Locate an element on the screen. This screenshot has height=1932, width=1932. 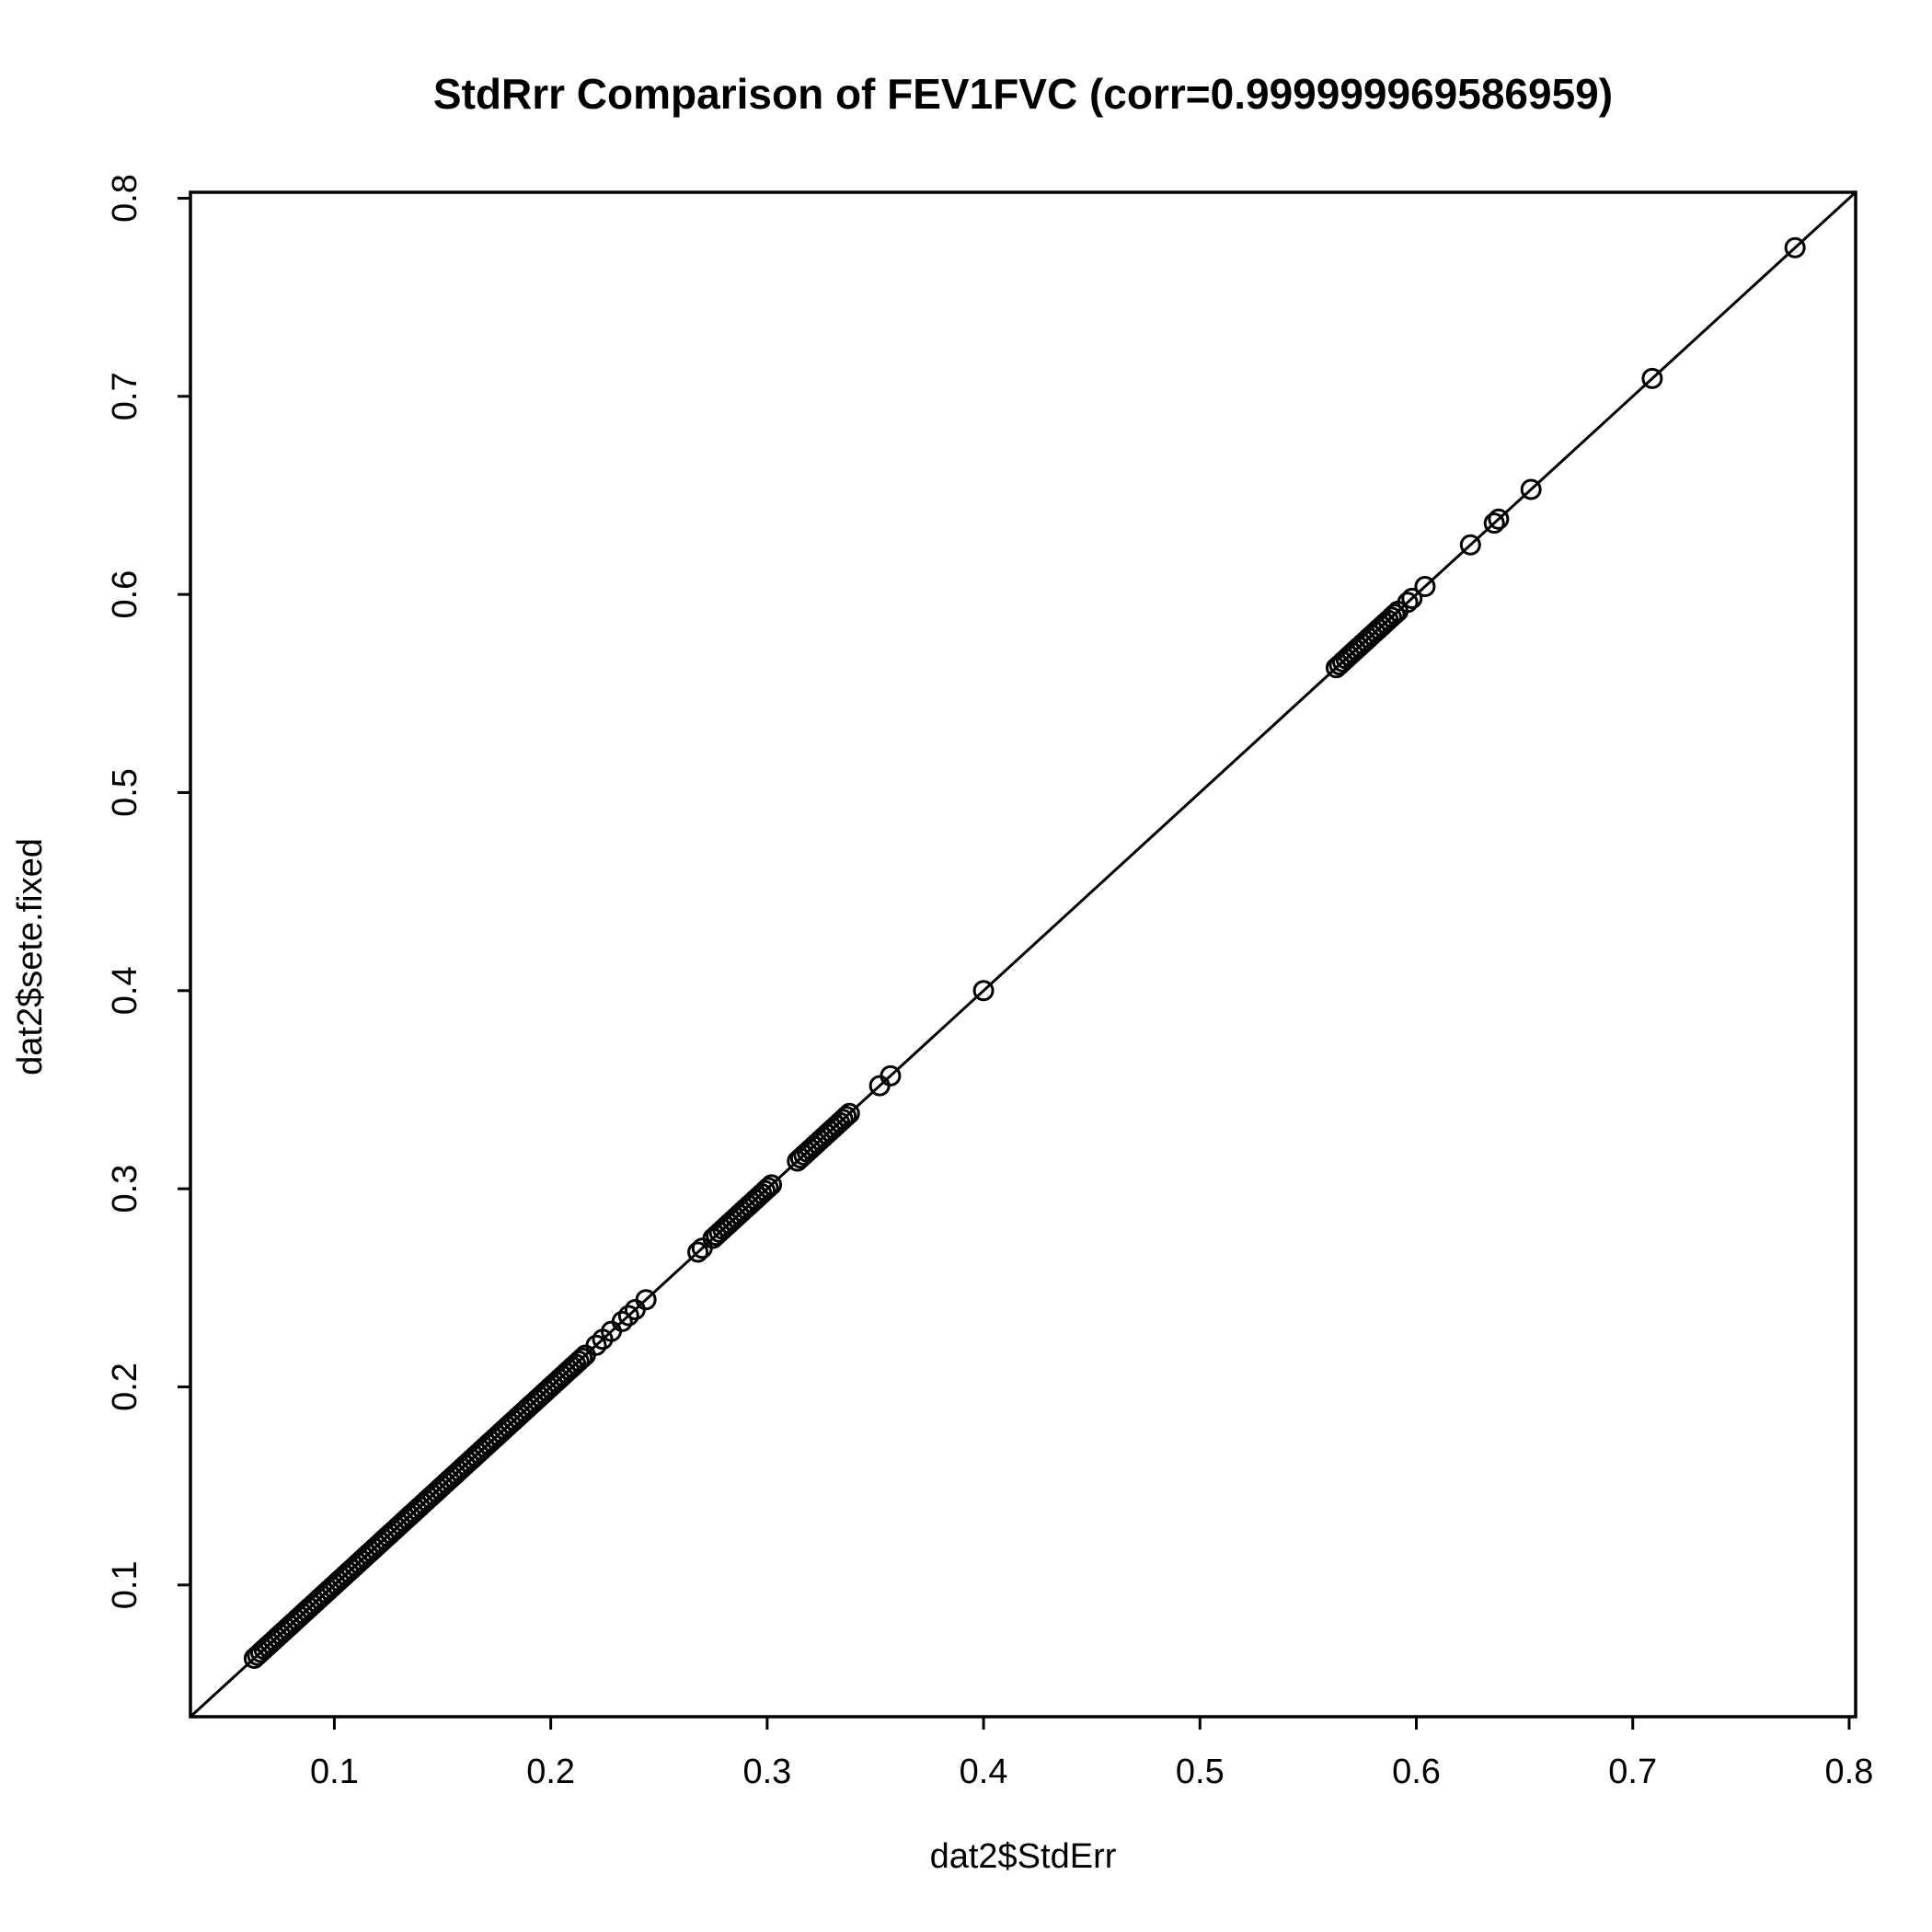
x-tick-label: 0.4 is located at coordinates (984, 1772).